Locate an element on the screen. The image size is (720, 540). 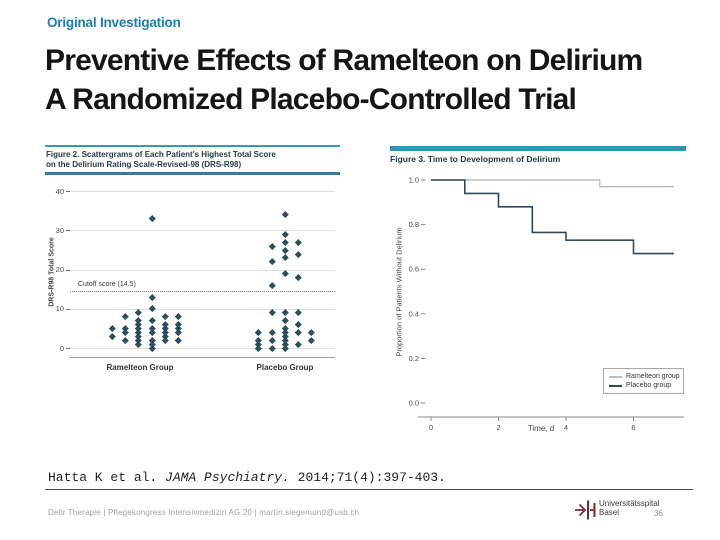
y-tick-label: 0 is located at coordinates (61, 348).